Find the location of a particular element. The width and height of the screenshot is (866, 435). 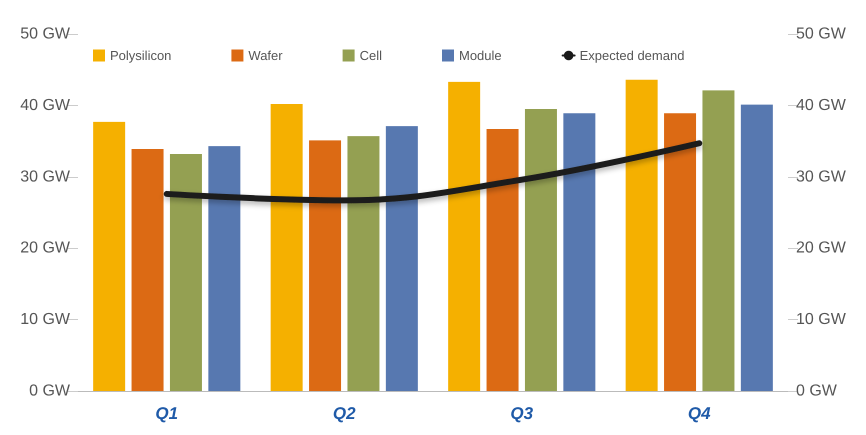

y-tick-label: 0 GW is located at coordinates (50, 391).